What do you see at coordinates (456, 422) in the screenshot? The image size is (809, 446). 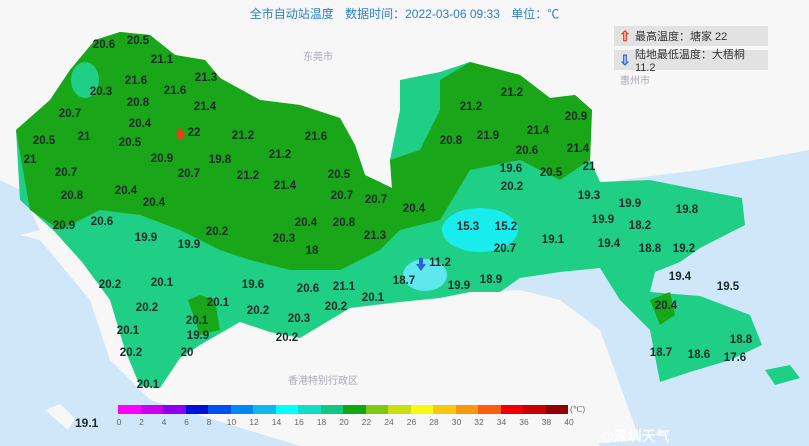 I see `legend-tick: 30` at bounding box center [456, 422].